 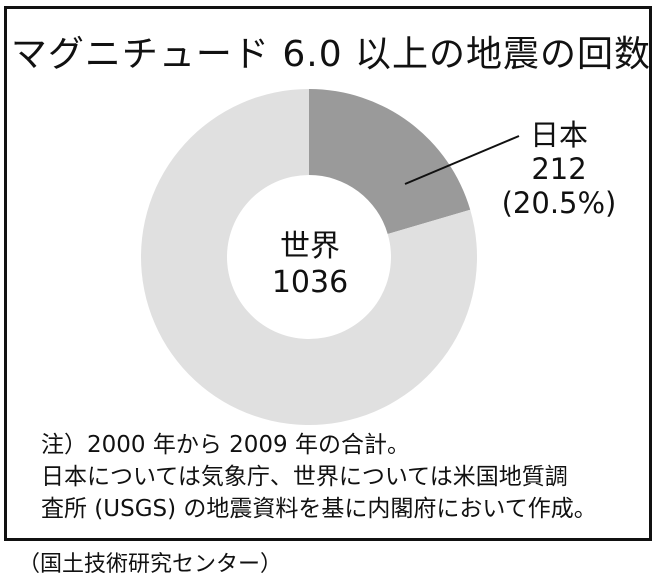 I want to click on world-total: 1036, so click(x=310, y=282).